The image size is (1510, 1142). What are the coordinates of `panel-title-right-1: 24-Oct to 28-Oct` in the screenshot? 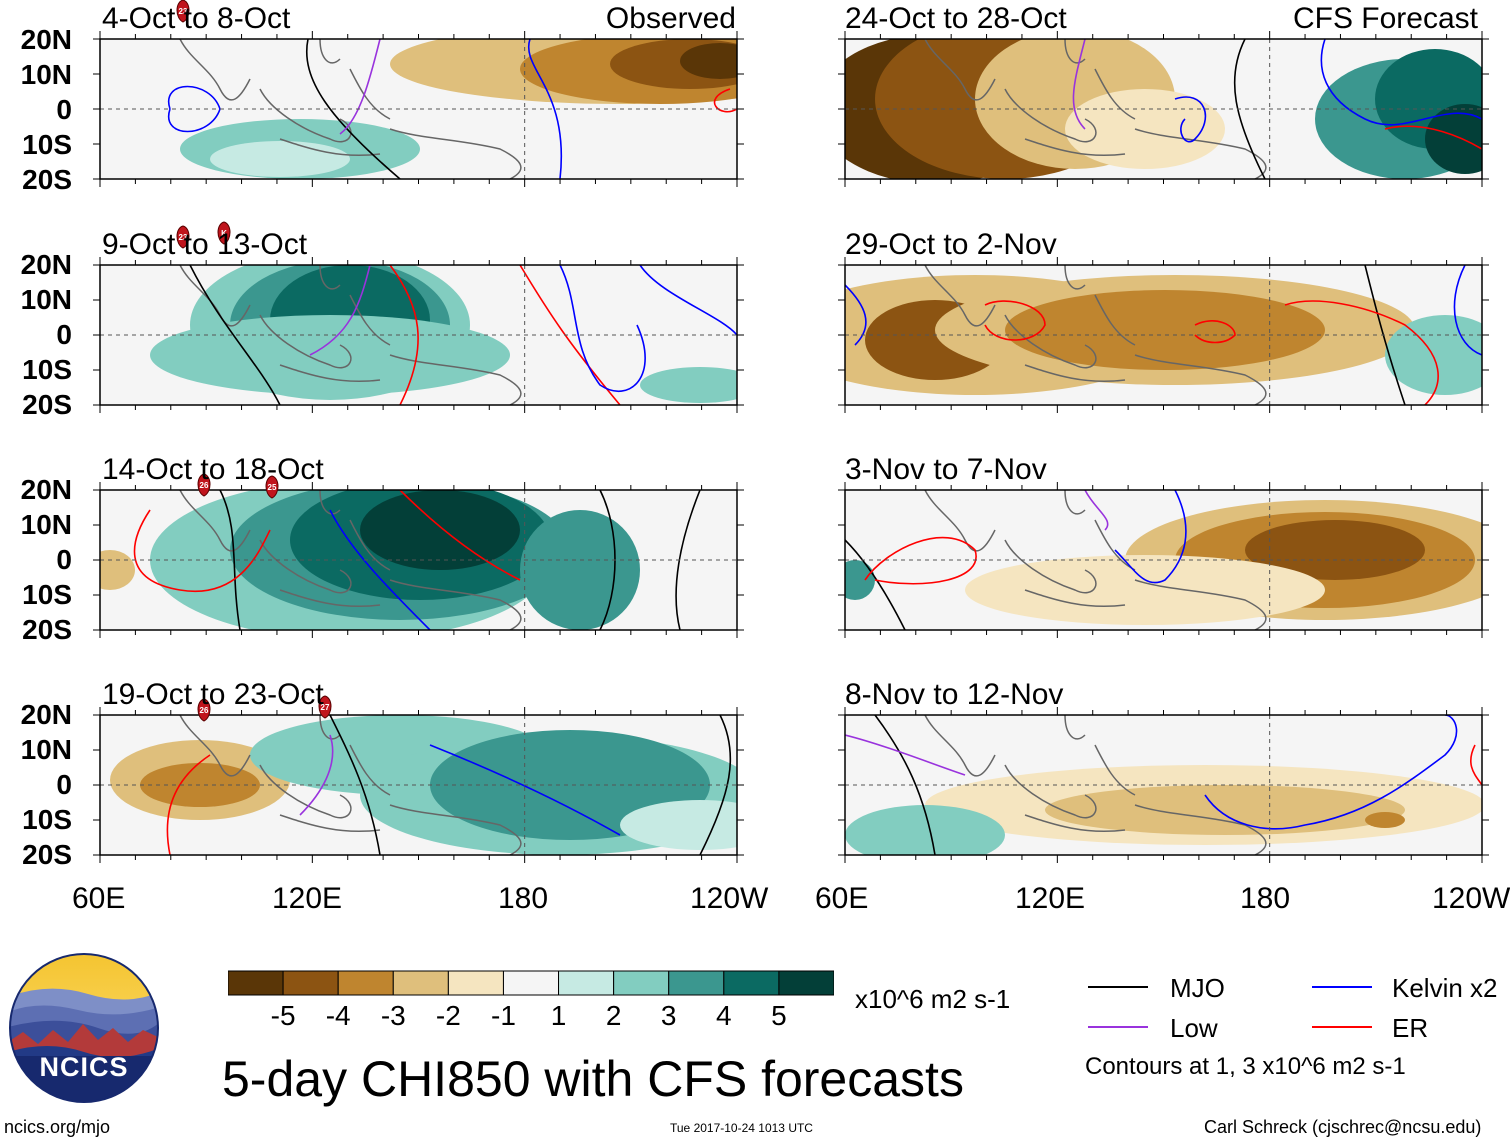 It's located at (956, 18).